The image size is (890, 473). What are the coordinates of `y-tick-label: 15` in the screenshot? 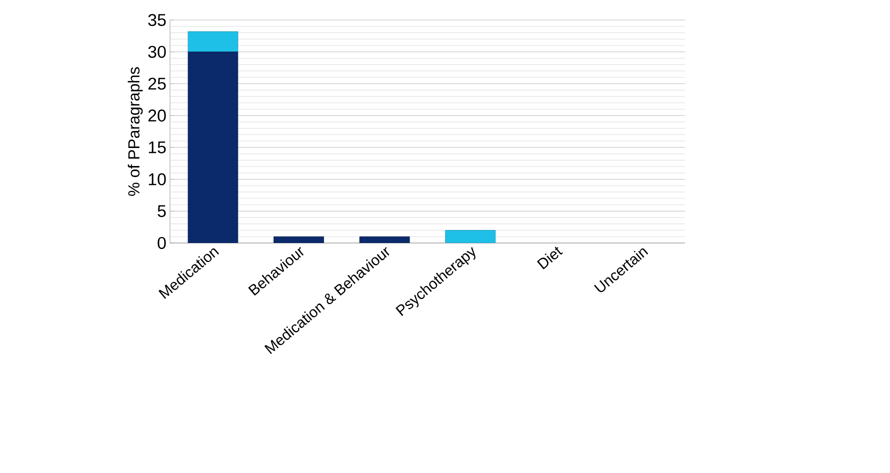 It's located at (157, 147).